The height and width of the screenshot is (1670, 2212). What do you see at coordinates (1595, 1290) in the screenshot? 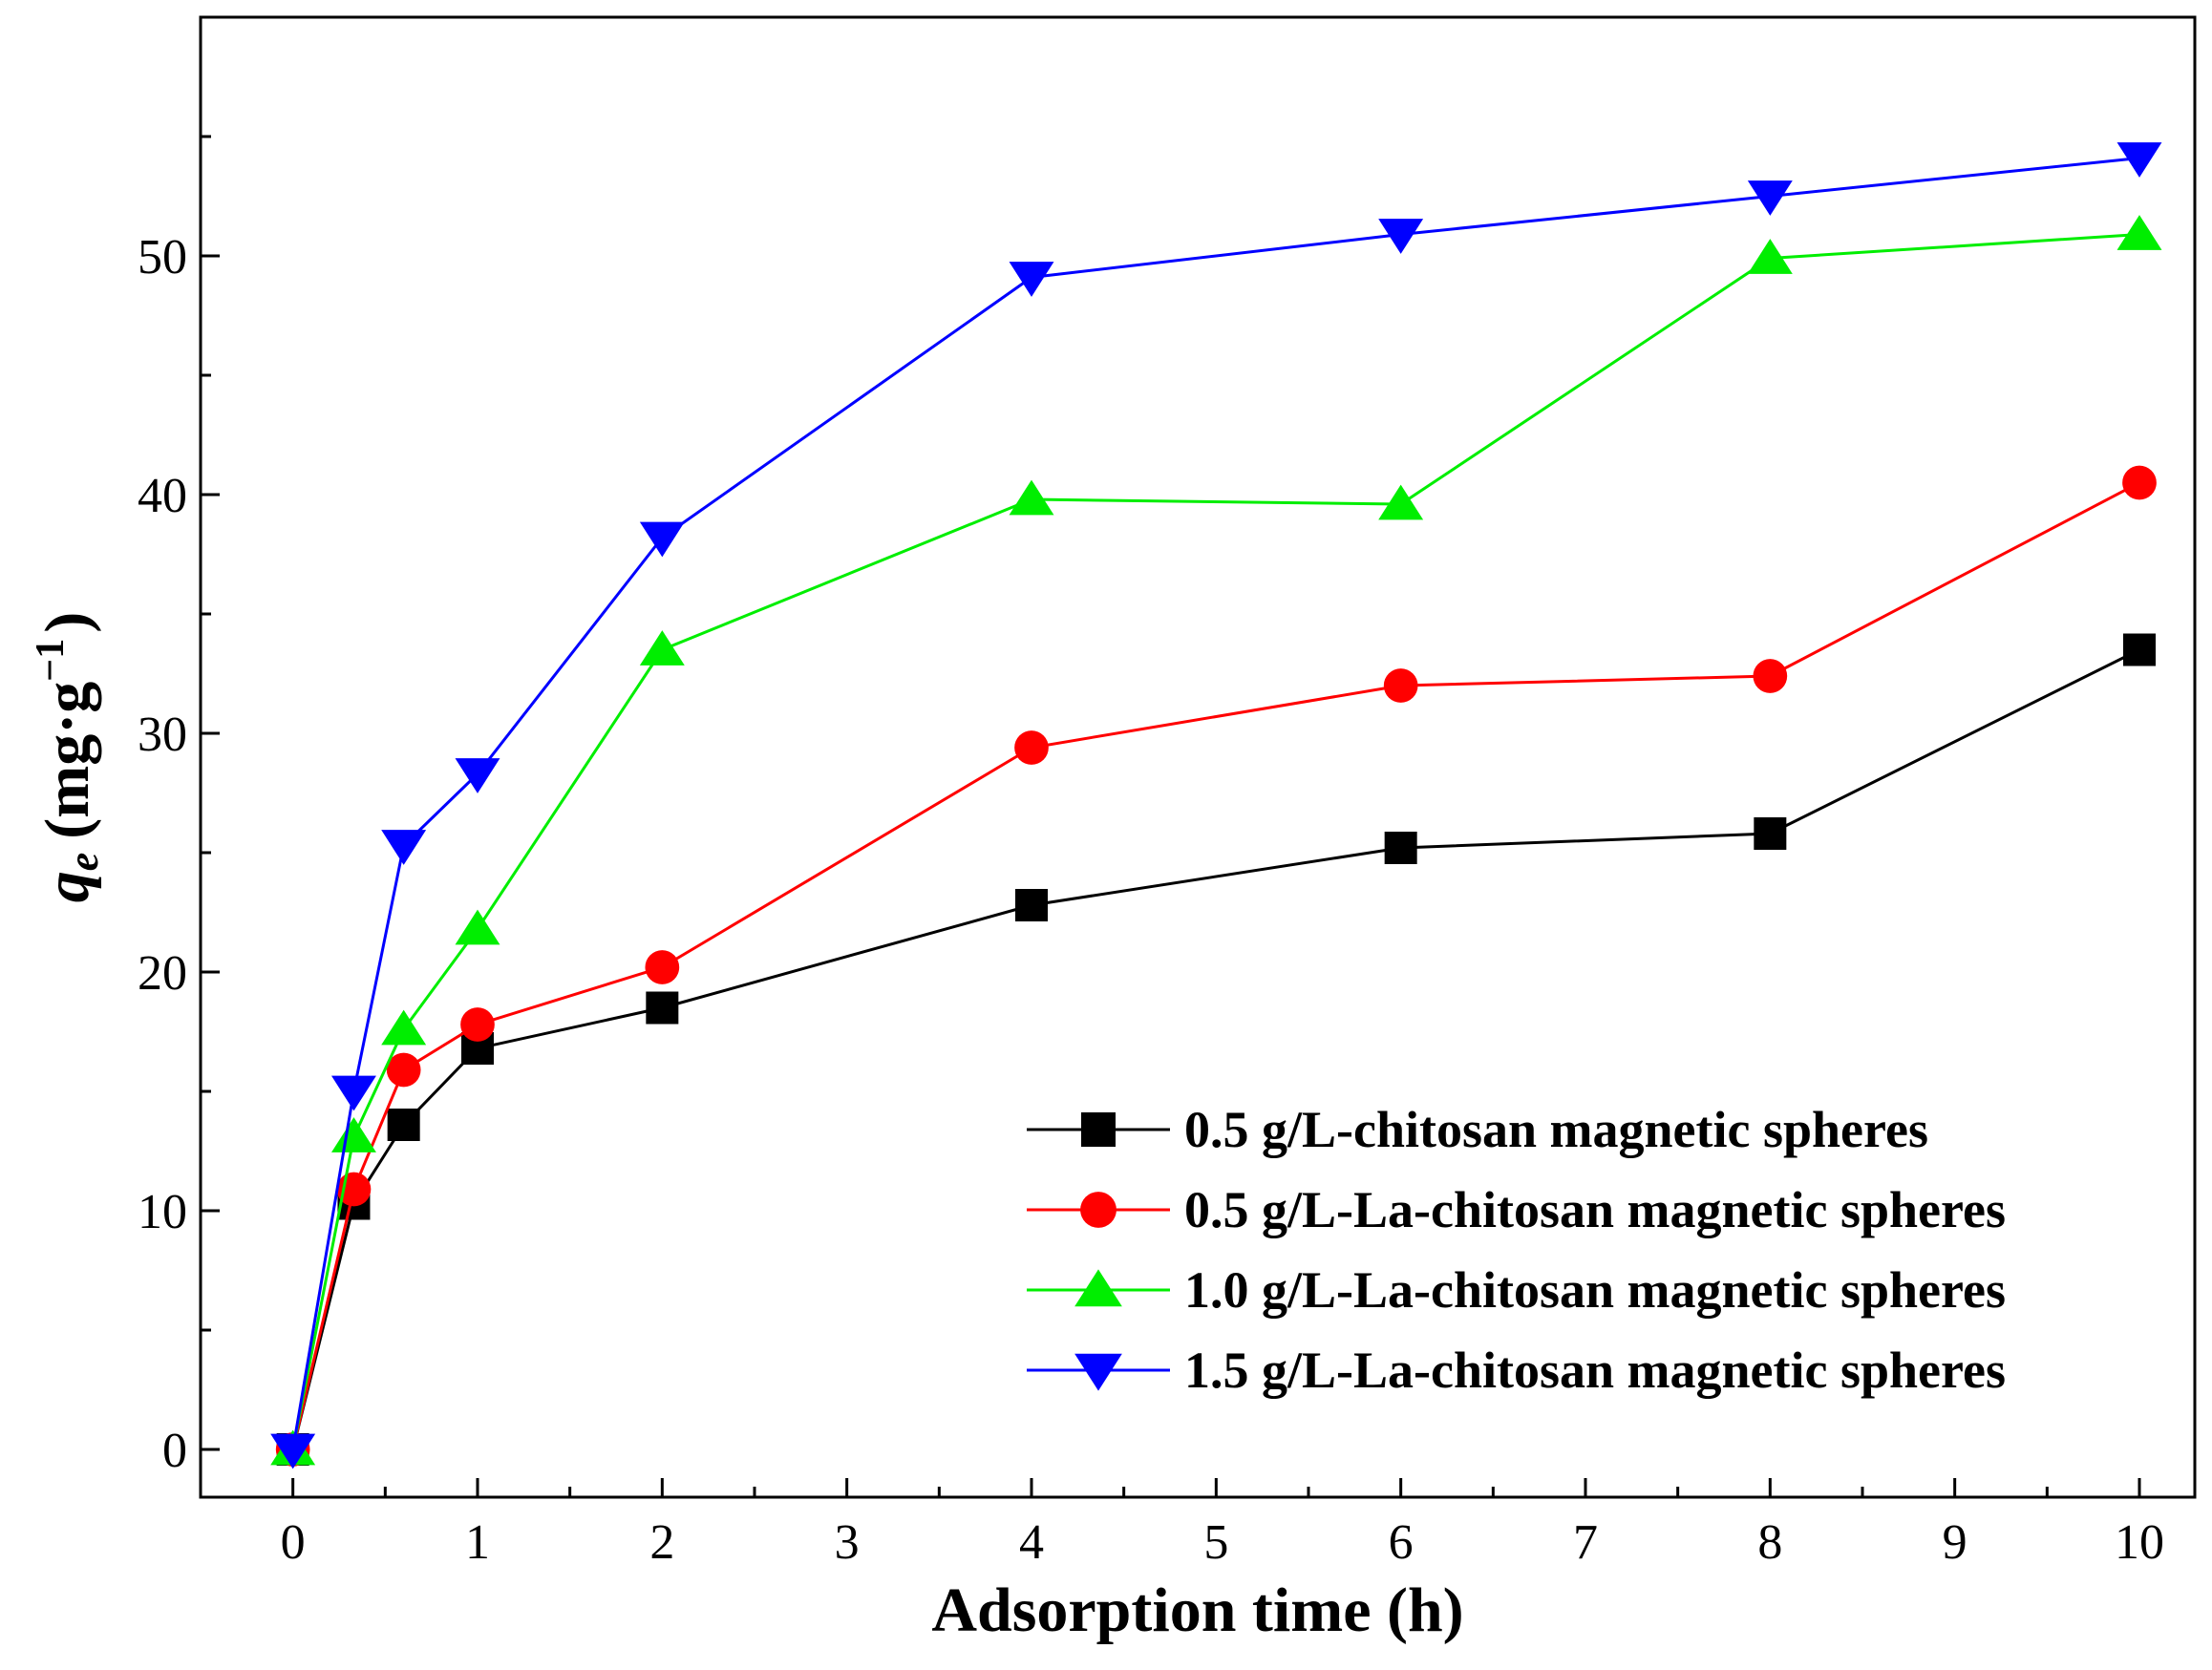
I see `legend-label: 1.0 g/L-La-chitosan magnetic spheres` at bounding box center [1595, 1290].